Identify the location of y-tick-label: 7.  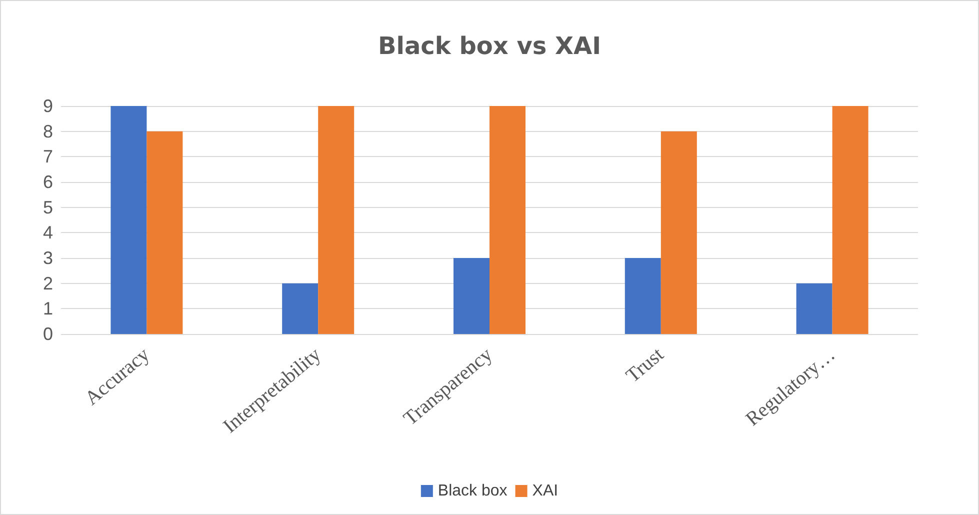
(47, 156).